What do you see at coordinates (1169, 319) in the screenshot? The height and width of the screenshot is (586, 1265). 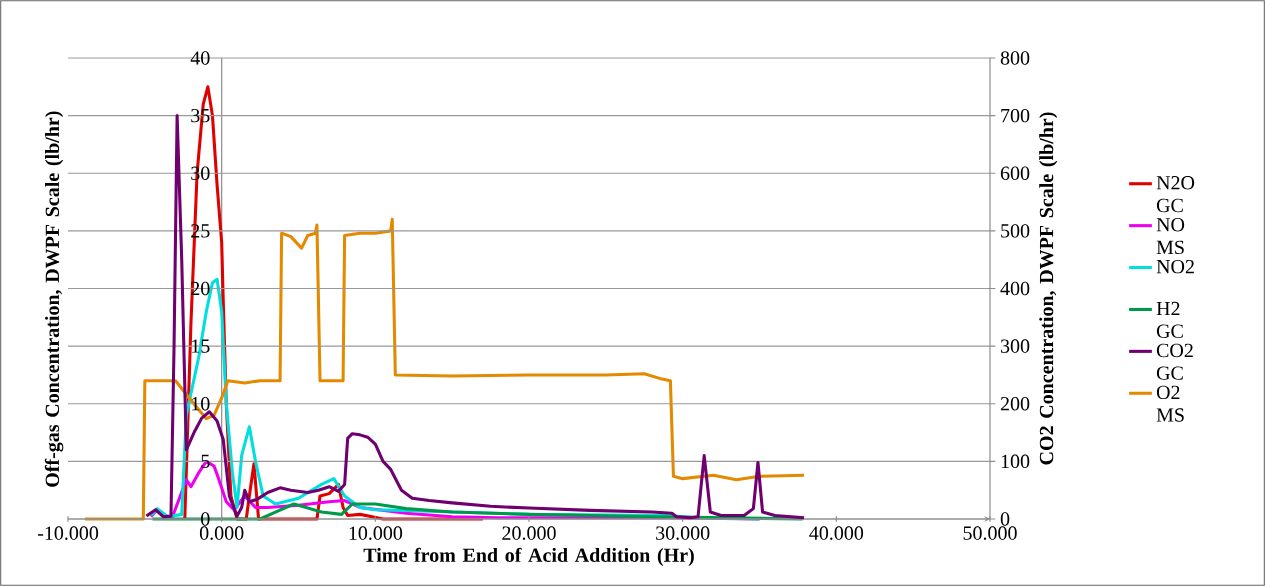 I see `legend-label: H2 GC` at bounding box center [1169, 319].